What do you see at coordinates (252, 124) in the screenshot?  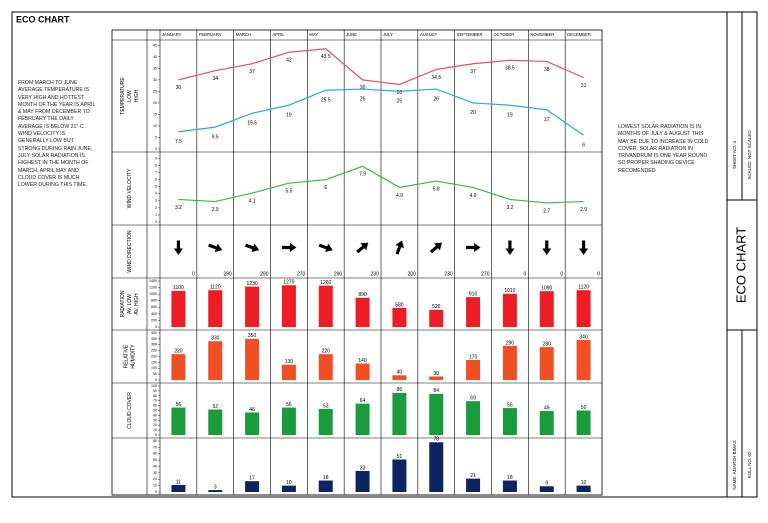 I see `data-label: 15.5` at bounding box center [252, 124].